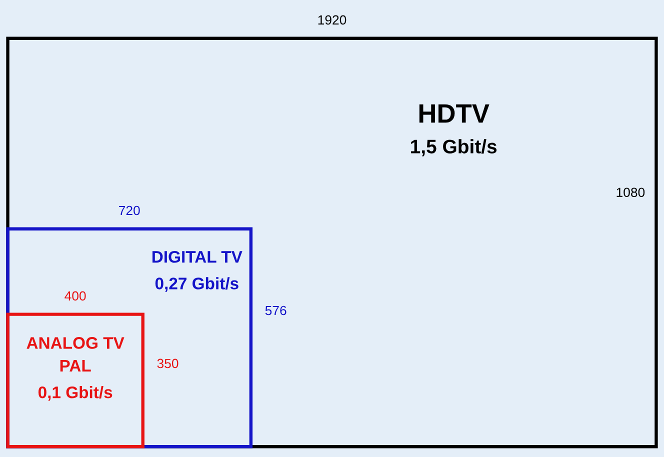 The height and width of the screenshot is (457, 664). What do you see at coordinates (332, 20) in the screenshot?
I see `data-label: 1920` at bounding box center [332, 20].